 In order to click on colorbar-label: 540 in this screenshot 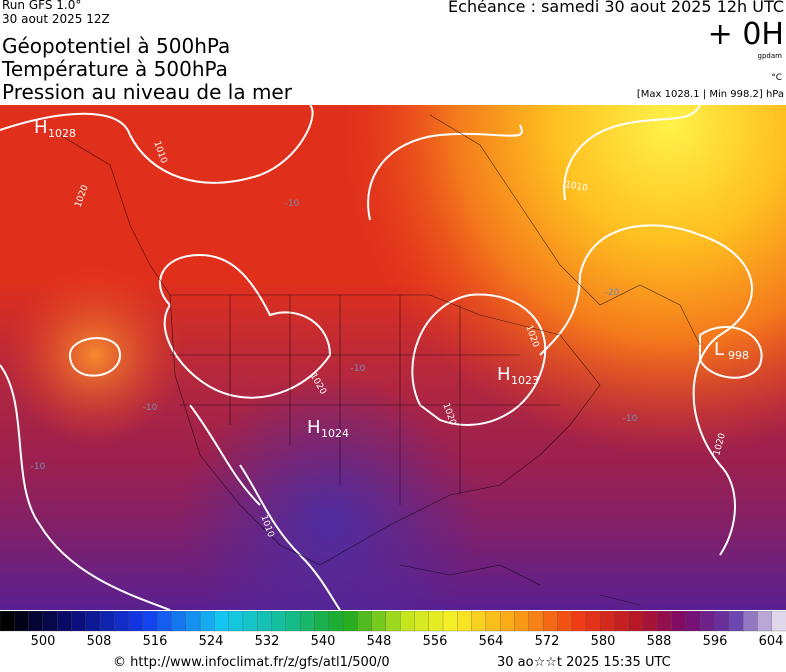, I will do `click(323, 641)`.